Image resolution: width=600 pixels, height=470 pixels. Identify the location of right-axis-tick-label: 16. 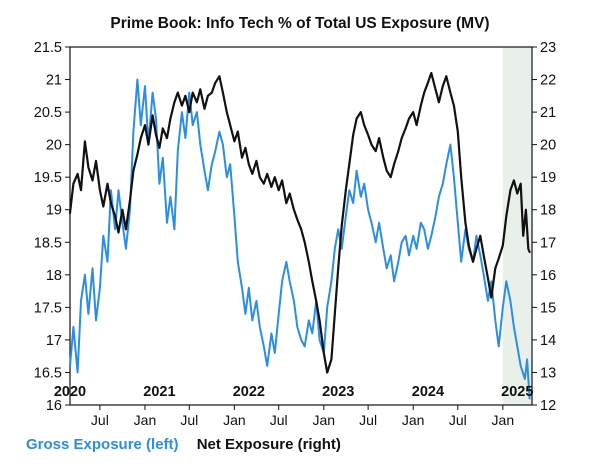
(548, 276).